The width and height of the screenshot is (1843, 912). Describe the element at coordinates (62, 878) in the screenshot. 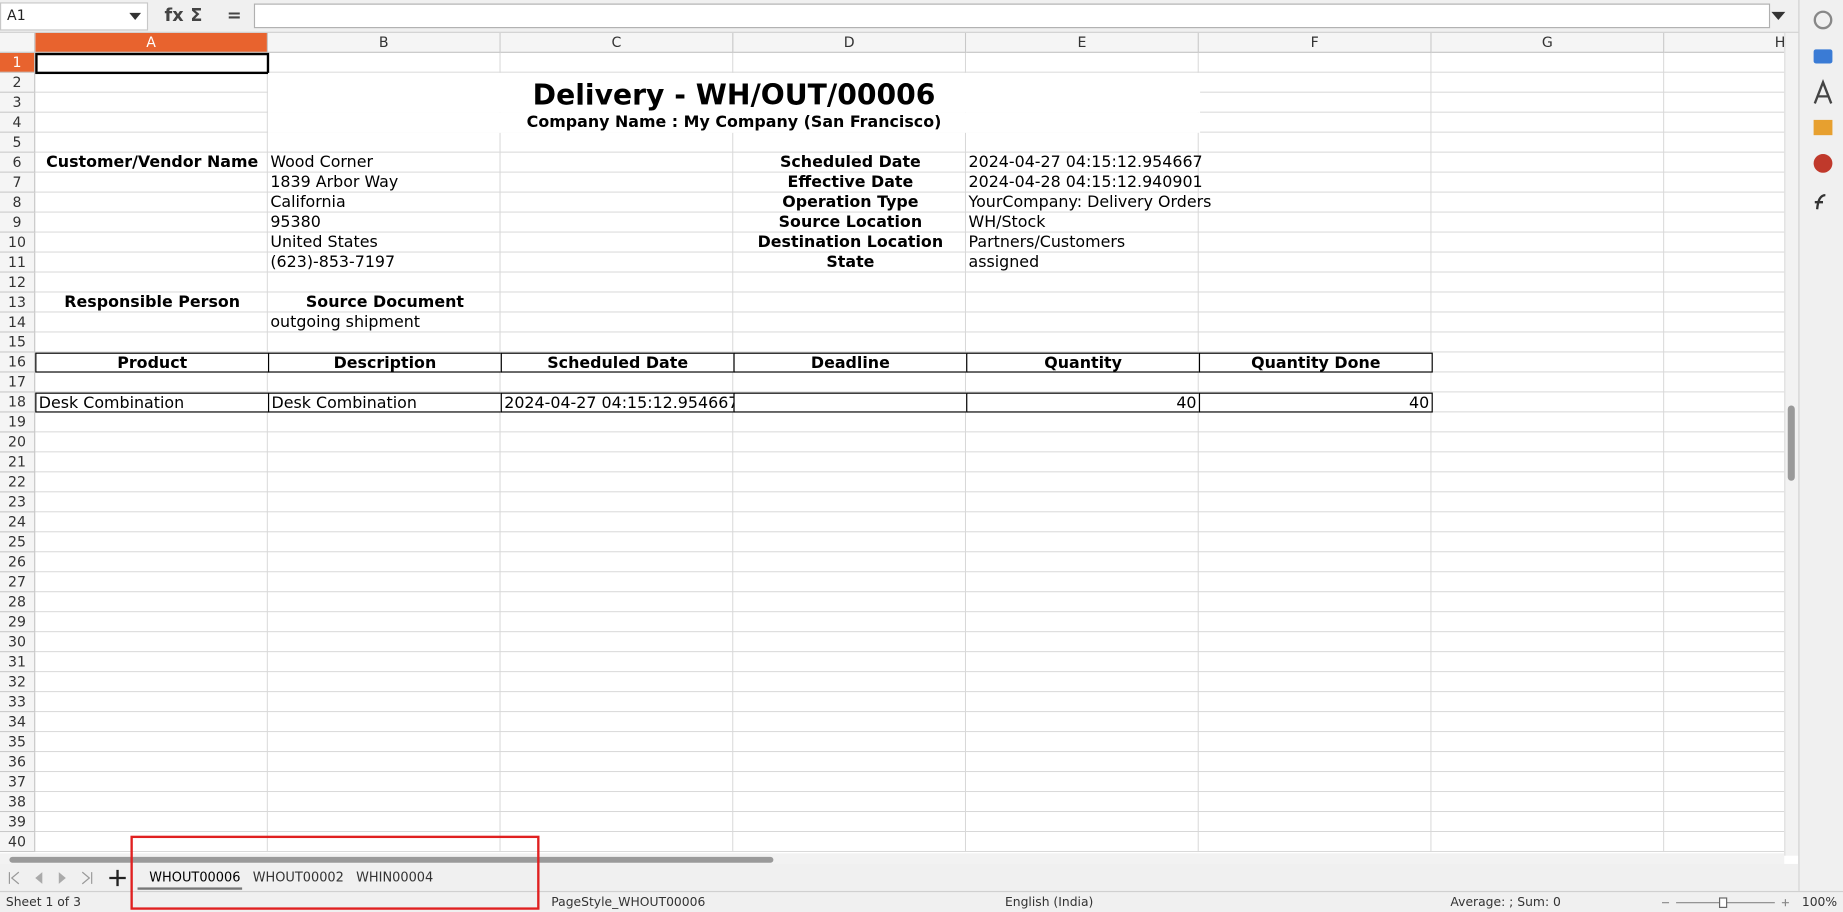

I see `next-sheet-button` at that location.